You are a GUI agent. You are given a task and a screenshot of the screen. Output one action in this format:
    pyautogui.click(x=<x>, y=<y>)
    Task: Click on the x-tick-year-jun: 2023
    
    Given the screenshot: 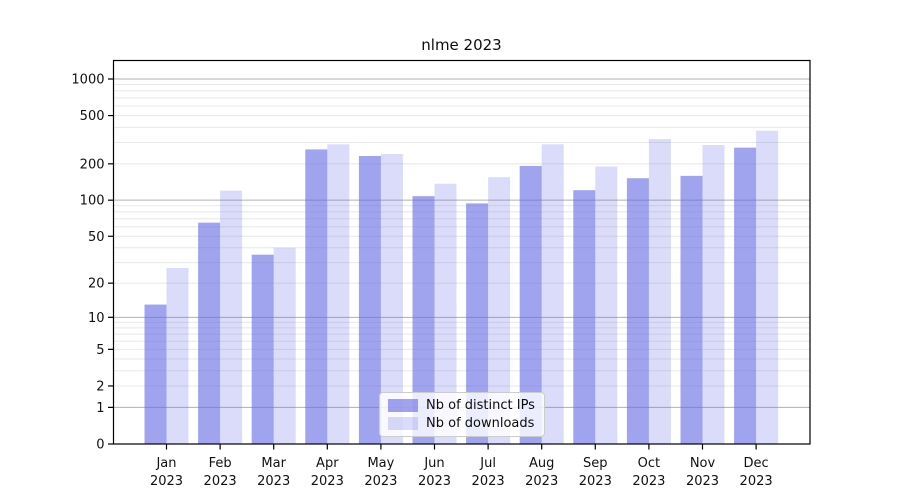 What is the action you would take?
    pyautogui.click(x=434, y=481)
    